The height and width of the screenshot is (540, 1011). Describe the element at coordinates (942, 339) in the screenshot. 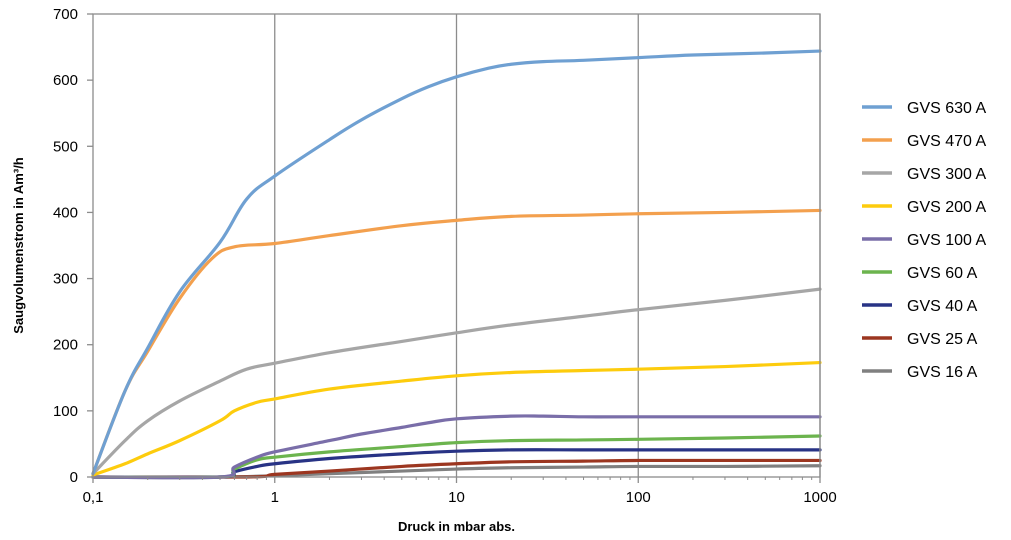

I see `legend-label: GVS 25 A` at that location.